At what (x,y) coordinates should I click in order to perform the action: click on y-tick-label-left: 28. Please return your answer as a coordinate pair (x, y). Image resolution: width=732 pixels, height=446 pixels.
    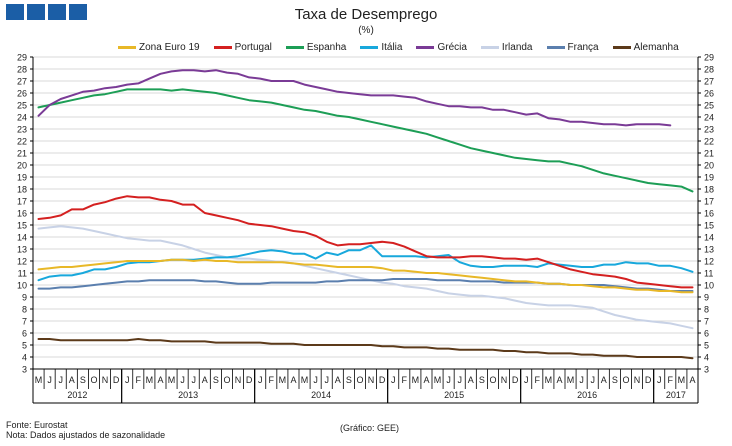
    Looking at the image, I should click on (22, 70).